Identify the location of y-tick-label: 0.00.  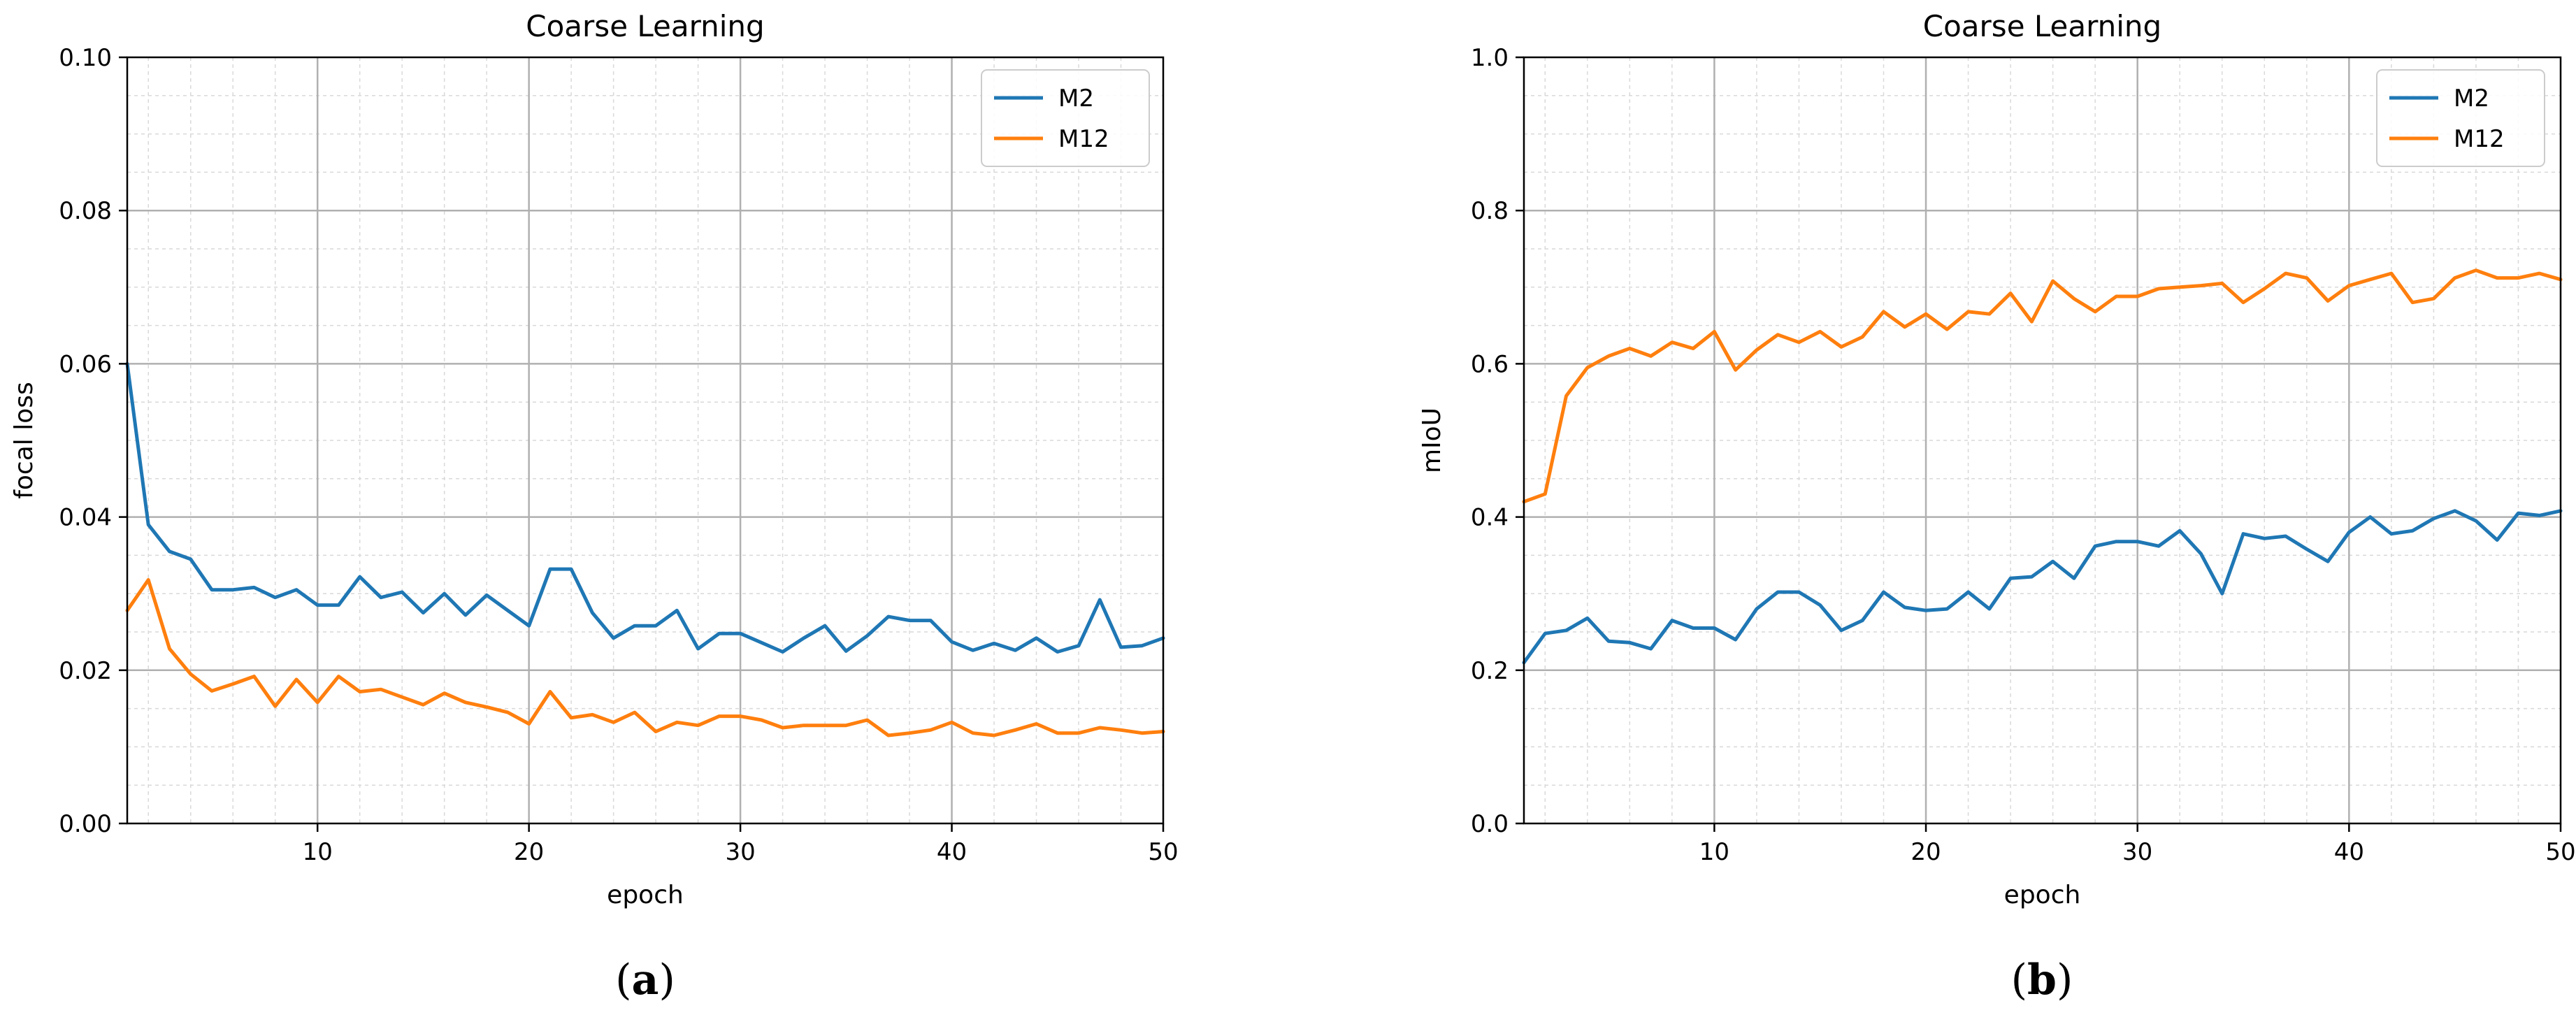
(85, 824).